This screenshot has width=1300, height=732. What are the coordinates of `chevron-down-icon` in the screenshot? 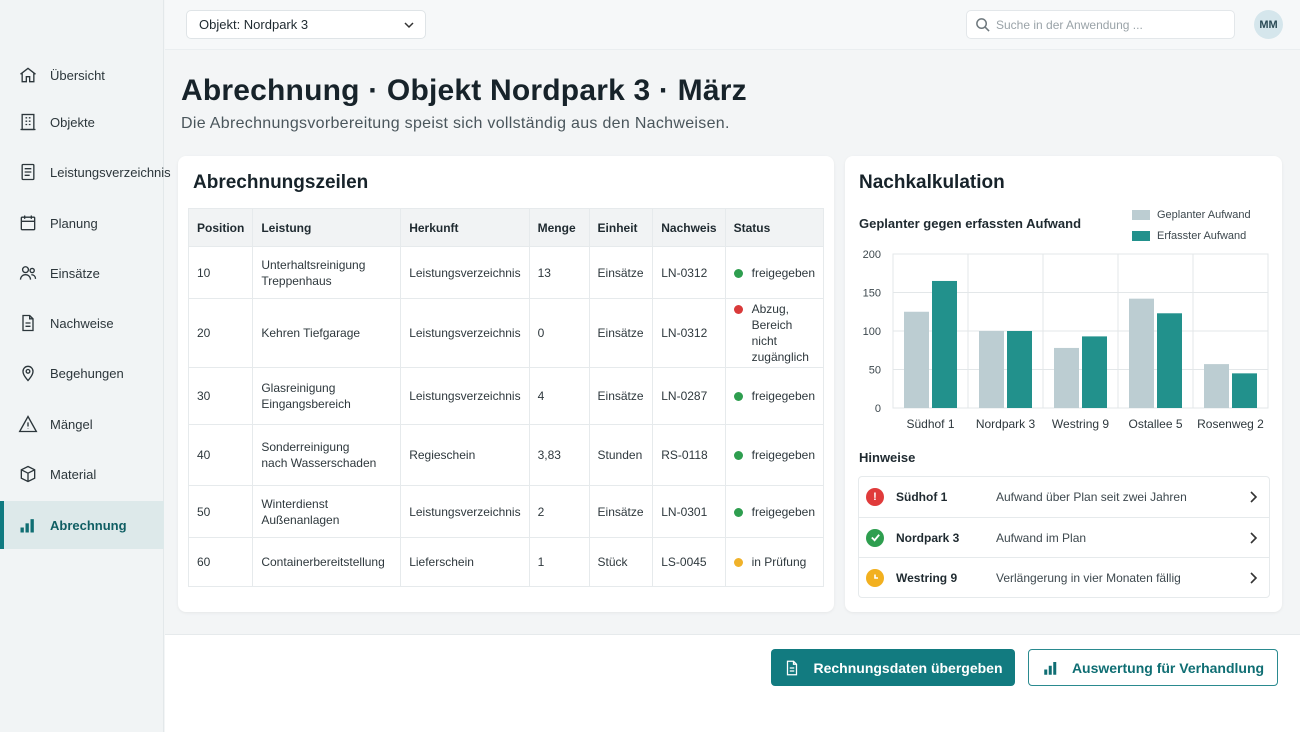 It's located at (409, 25).